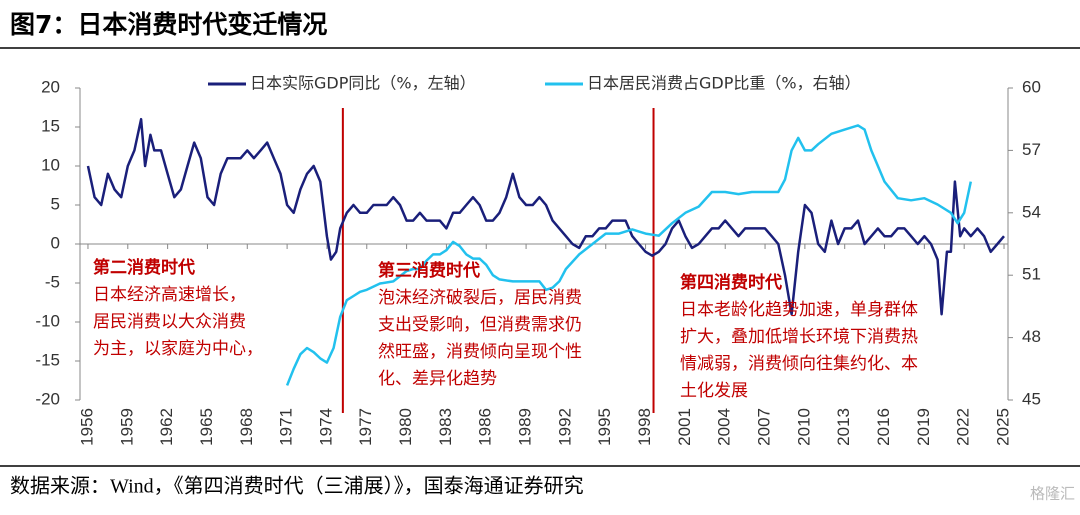 The height and width of the screenshot is (515, 1080). Describe the element at coordinates (365, 427) in the screenshot. I see `x-tick-label: 1977` at that location.